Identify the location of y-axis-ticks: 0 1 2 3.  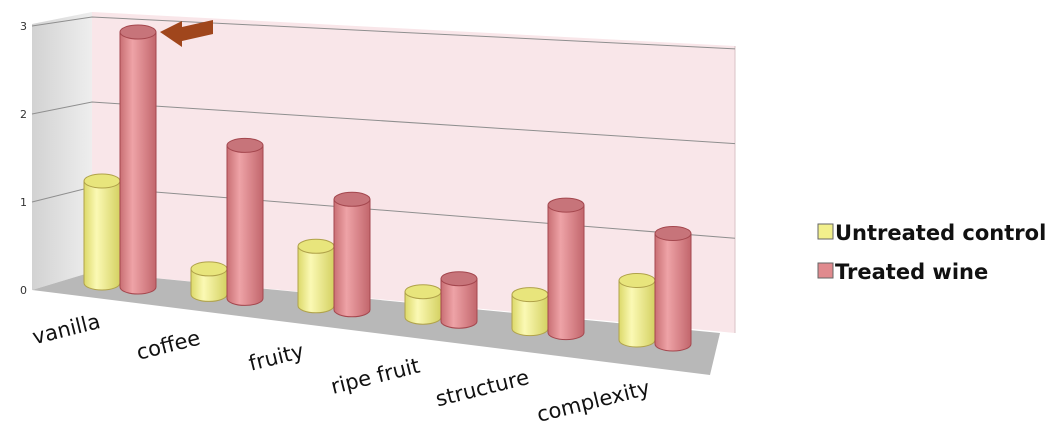
(23, 158).